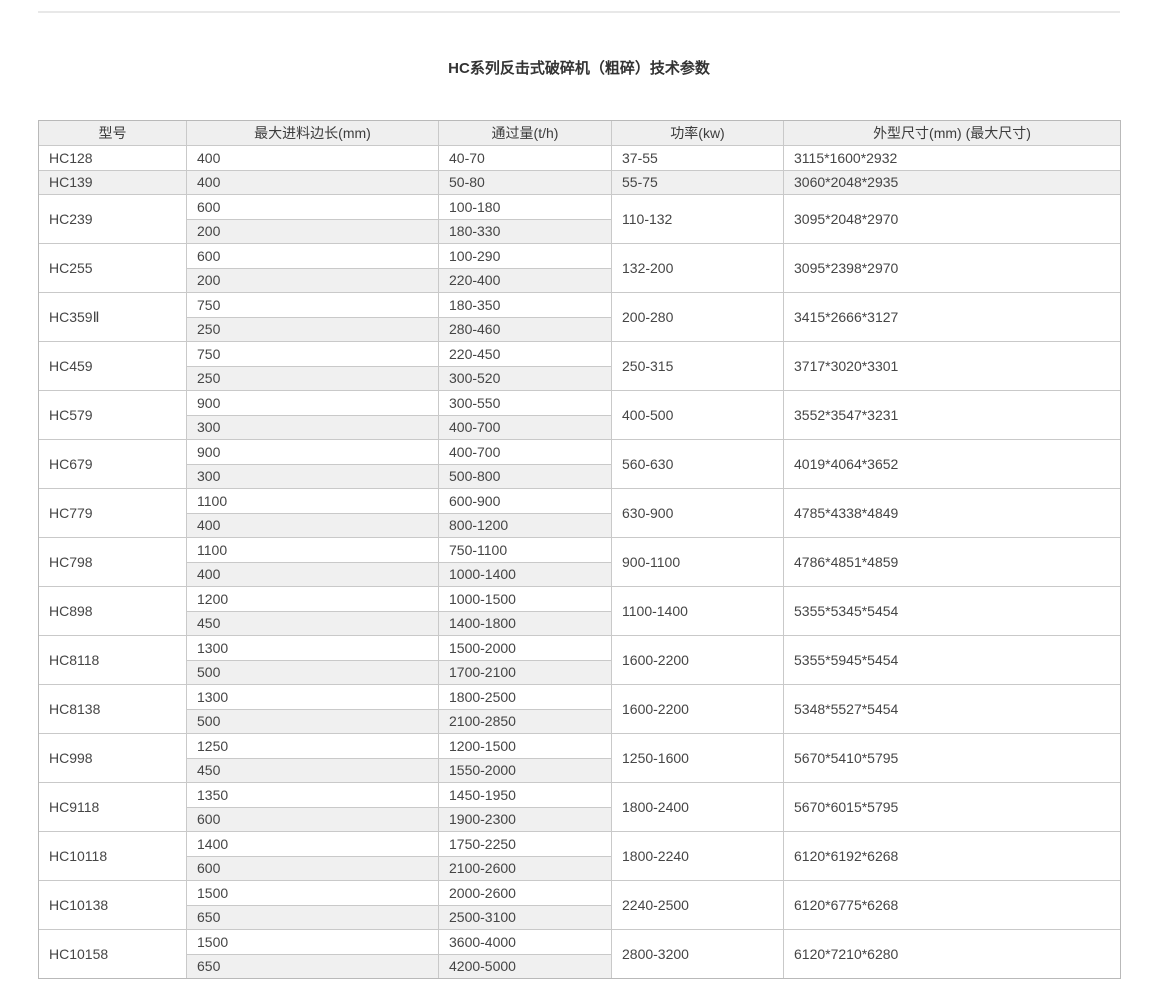 This screenshot has width=1160, height=1004. I want to click on capacity-cell: 220-400, so click(525, 280).